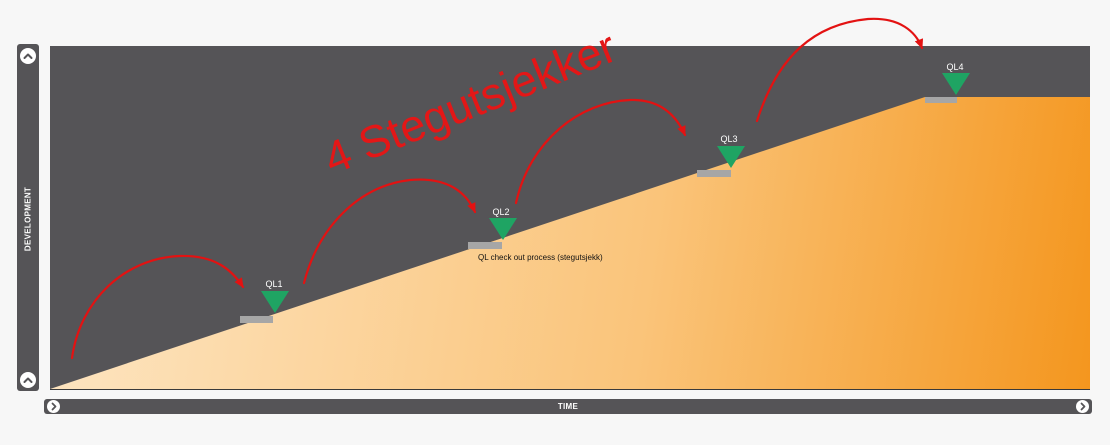  What do you see at coordinates (500, 212) in the screenshot?
I see `ql2-label: QL2` at bounding box center [500, 212].